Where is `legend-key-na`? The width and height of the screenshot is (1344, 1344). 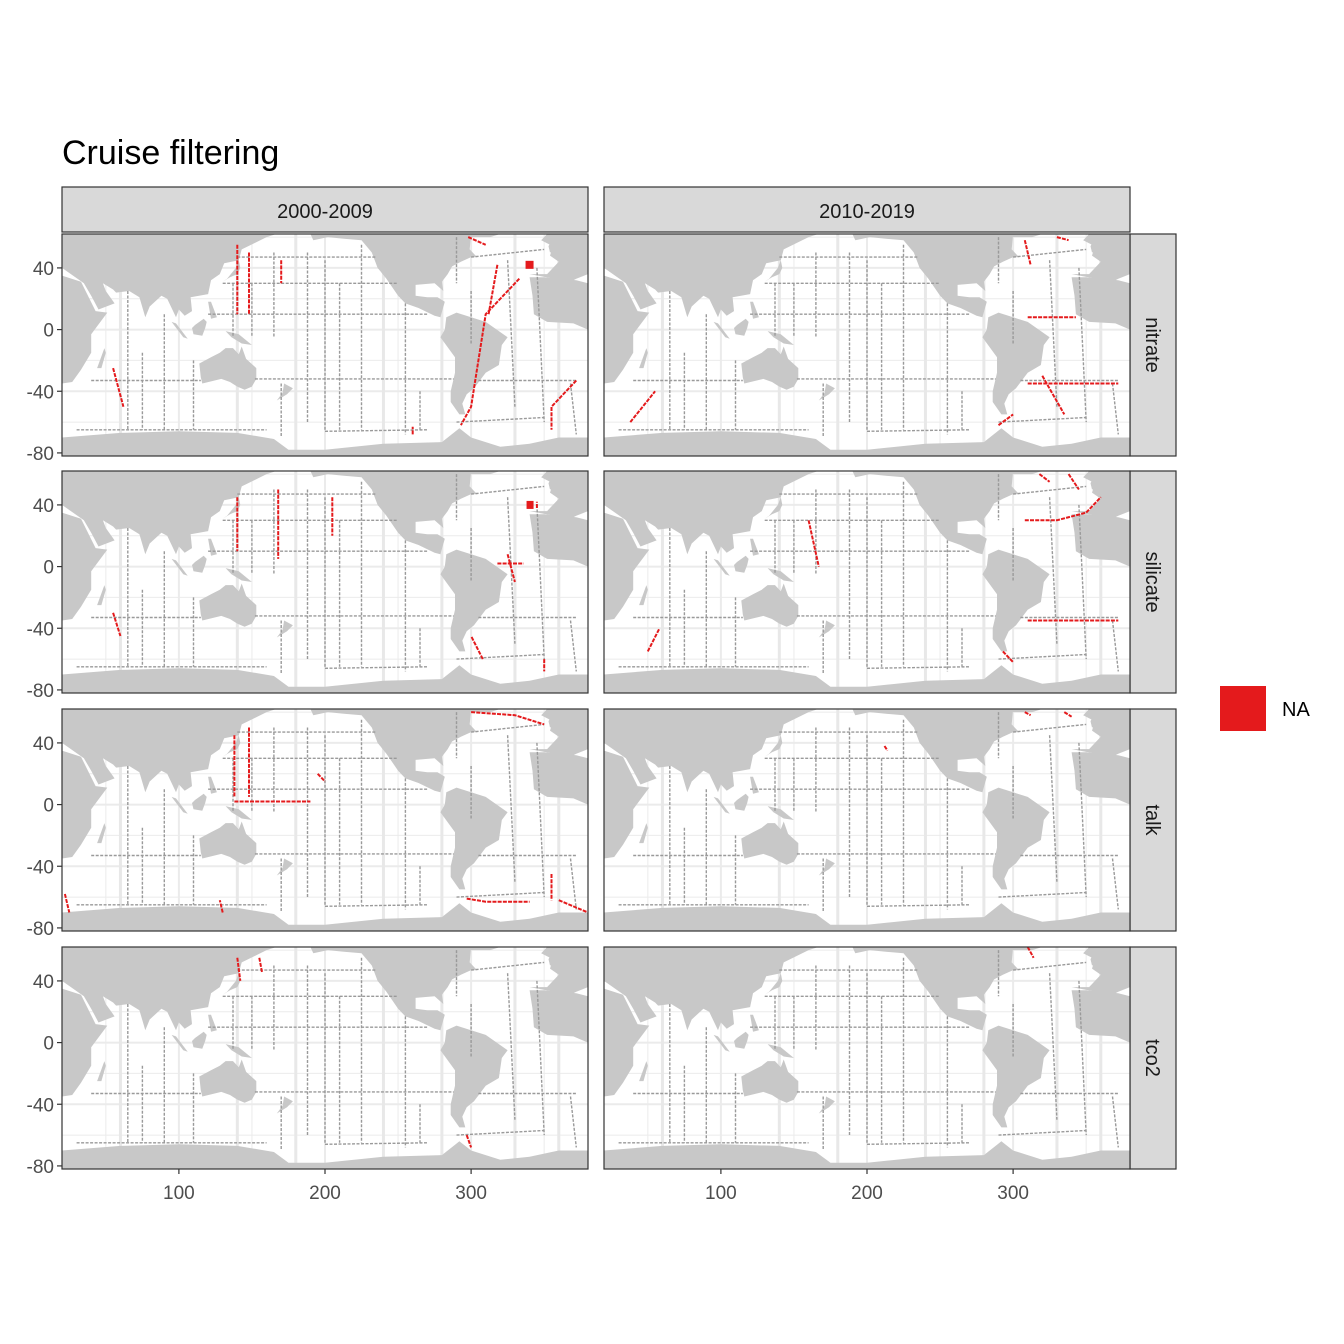 legend-key-na is located at coordinates (1243, 708).